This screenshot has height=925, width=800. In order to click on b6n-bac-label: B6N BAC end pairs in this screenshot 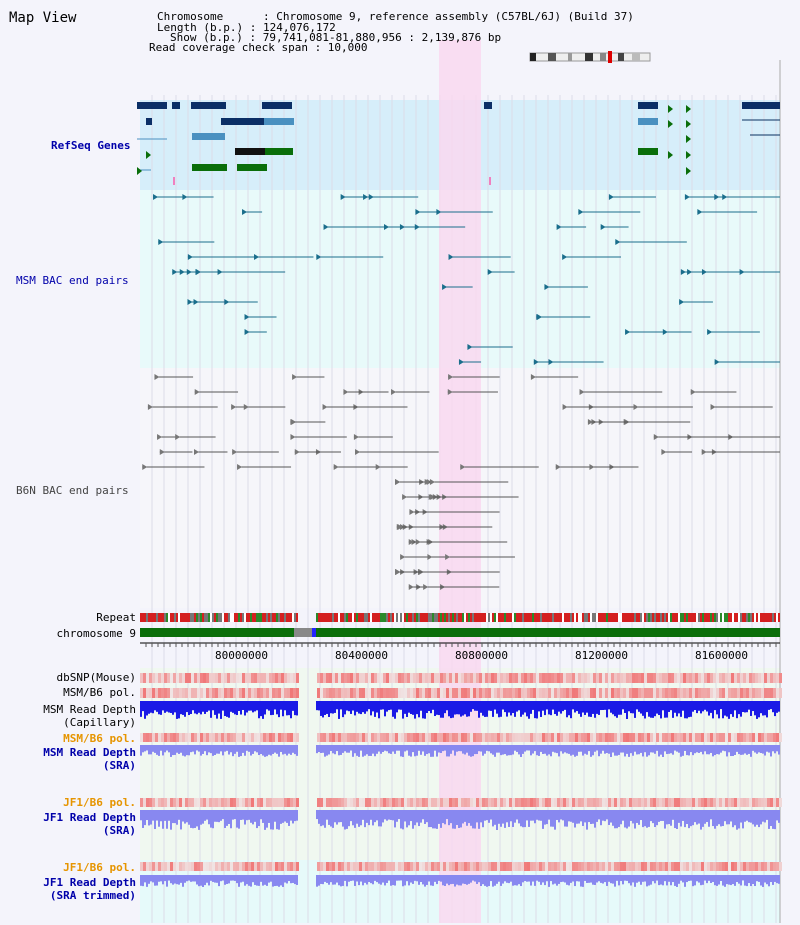, I will do `click(72, 490)`.